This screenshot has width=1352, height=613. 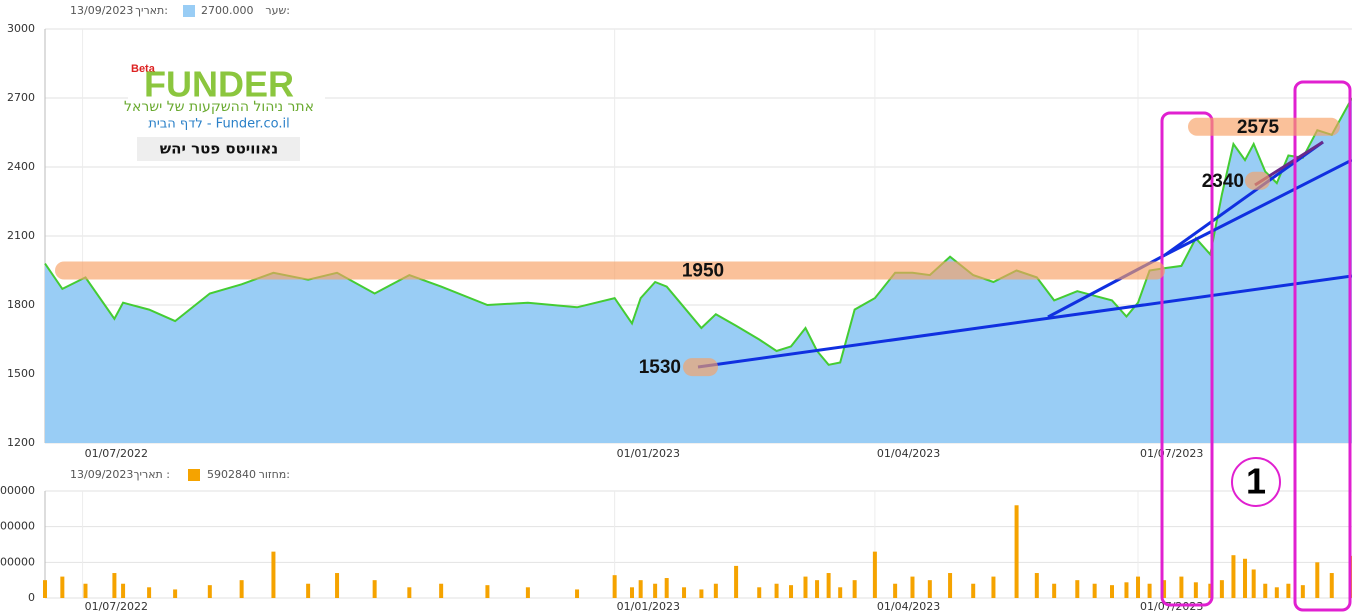 What do you see at coordinates (274, 474) in the screenshot?
I see `volume-label: מחזור:` at bounding box center [274, 474].